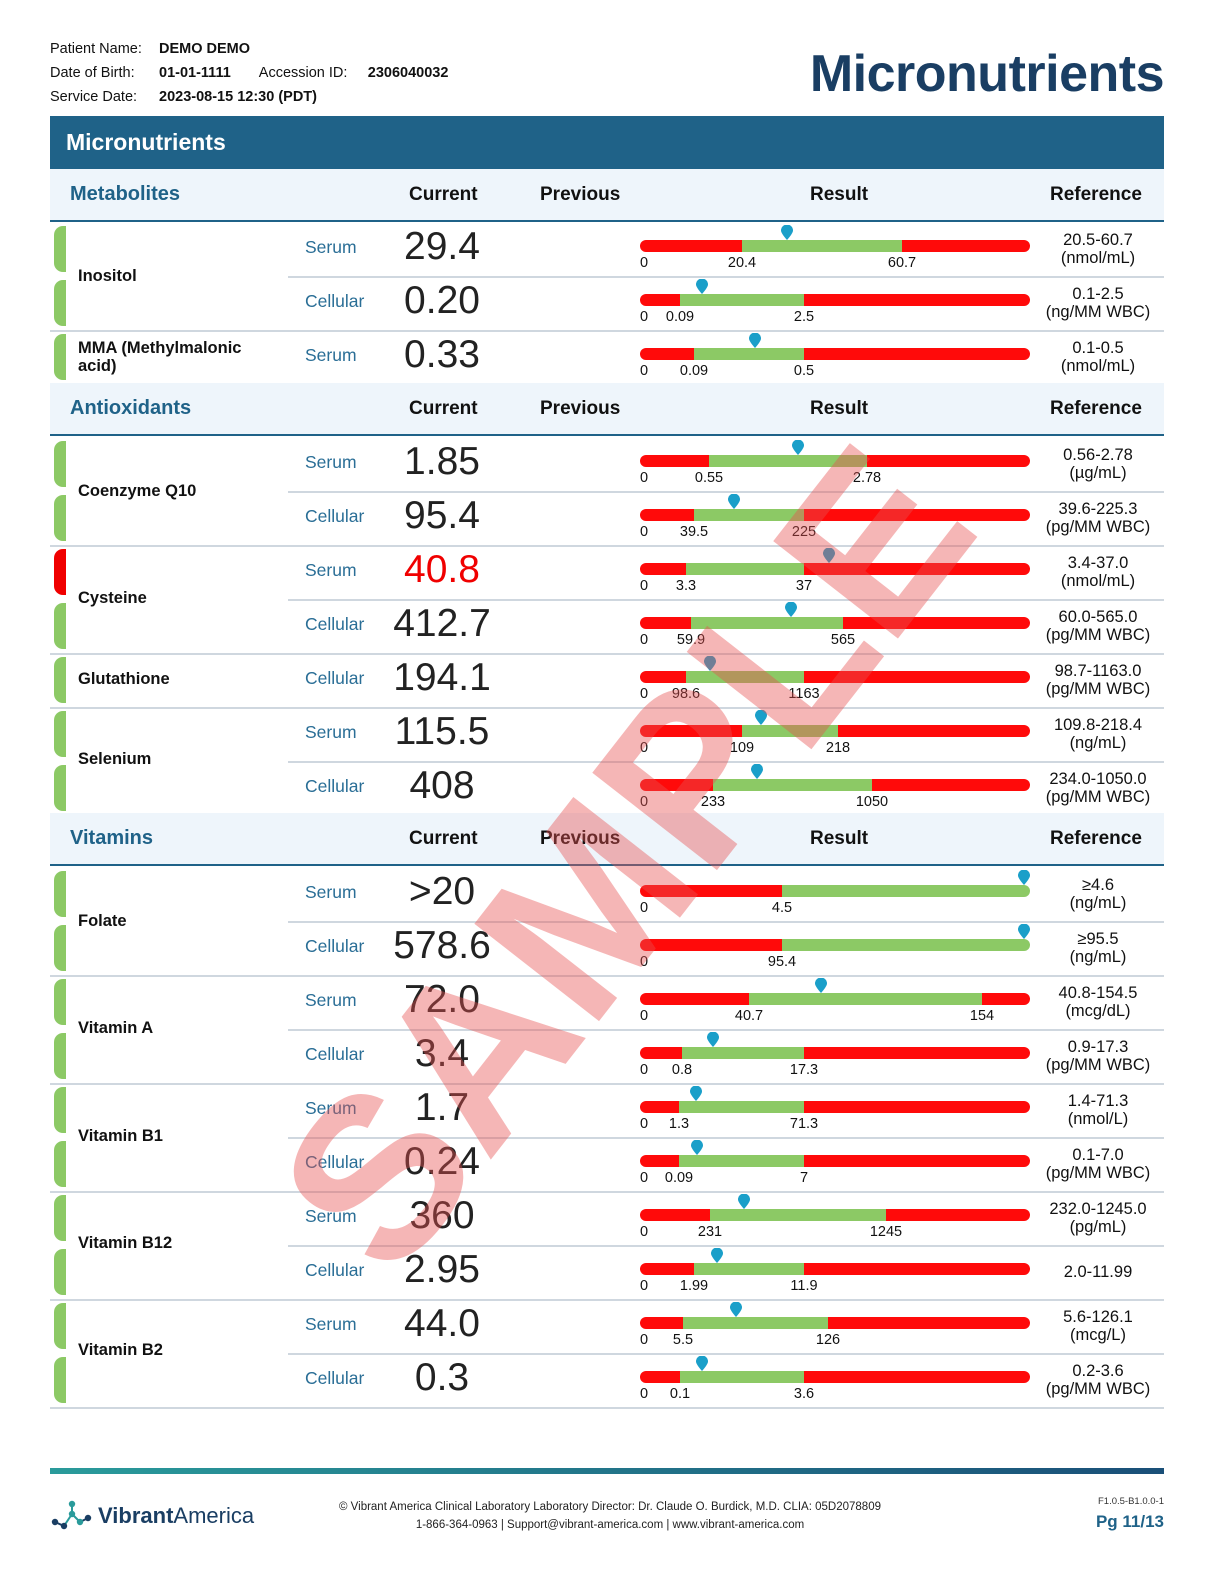  Describe the element at coordinates (804, 586) in the screenshot. I see `range-tick-label: 37` at that location.